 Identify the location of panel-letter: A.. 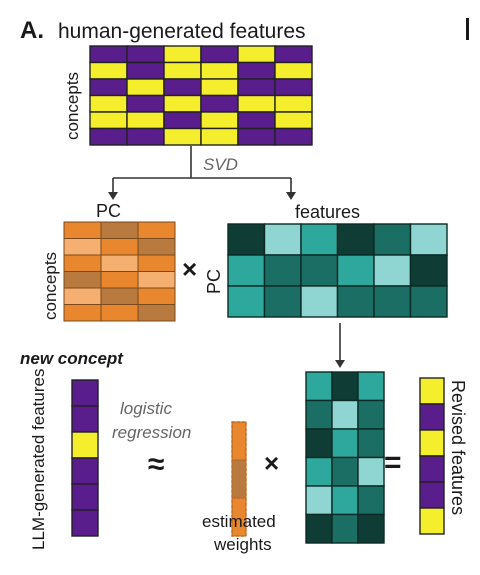
(32, 30).